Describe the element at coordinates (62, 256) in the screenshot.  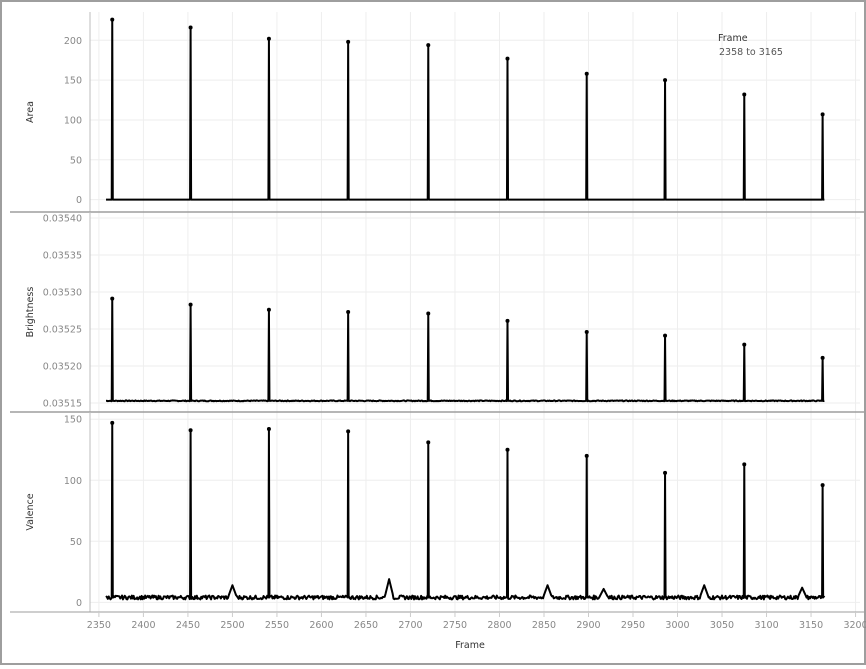
I see `y-tick-label: 0.03535` at that location.